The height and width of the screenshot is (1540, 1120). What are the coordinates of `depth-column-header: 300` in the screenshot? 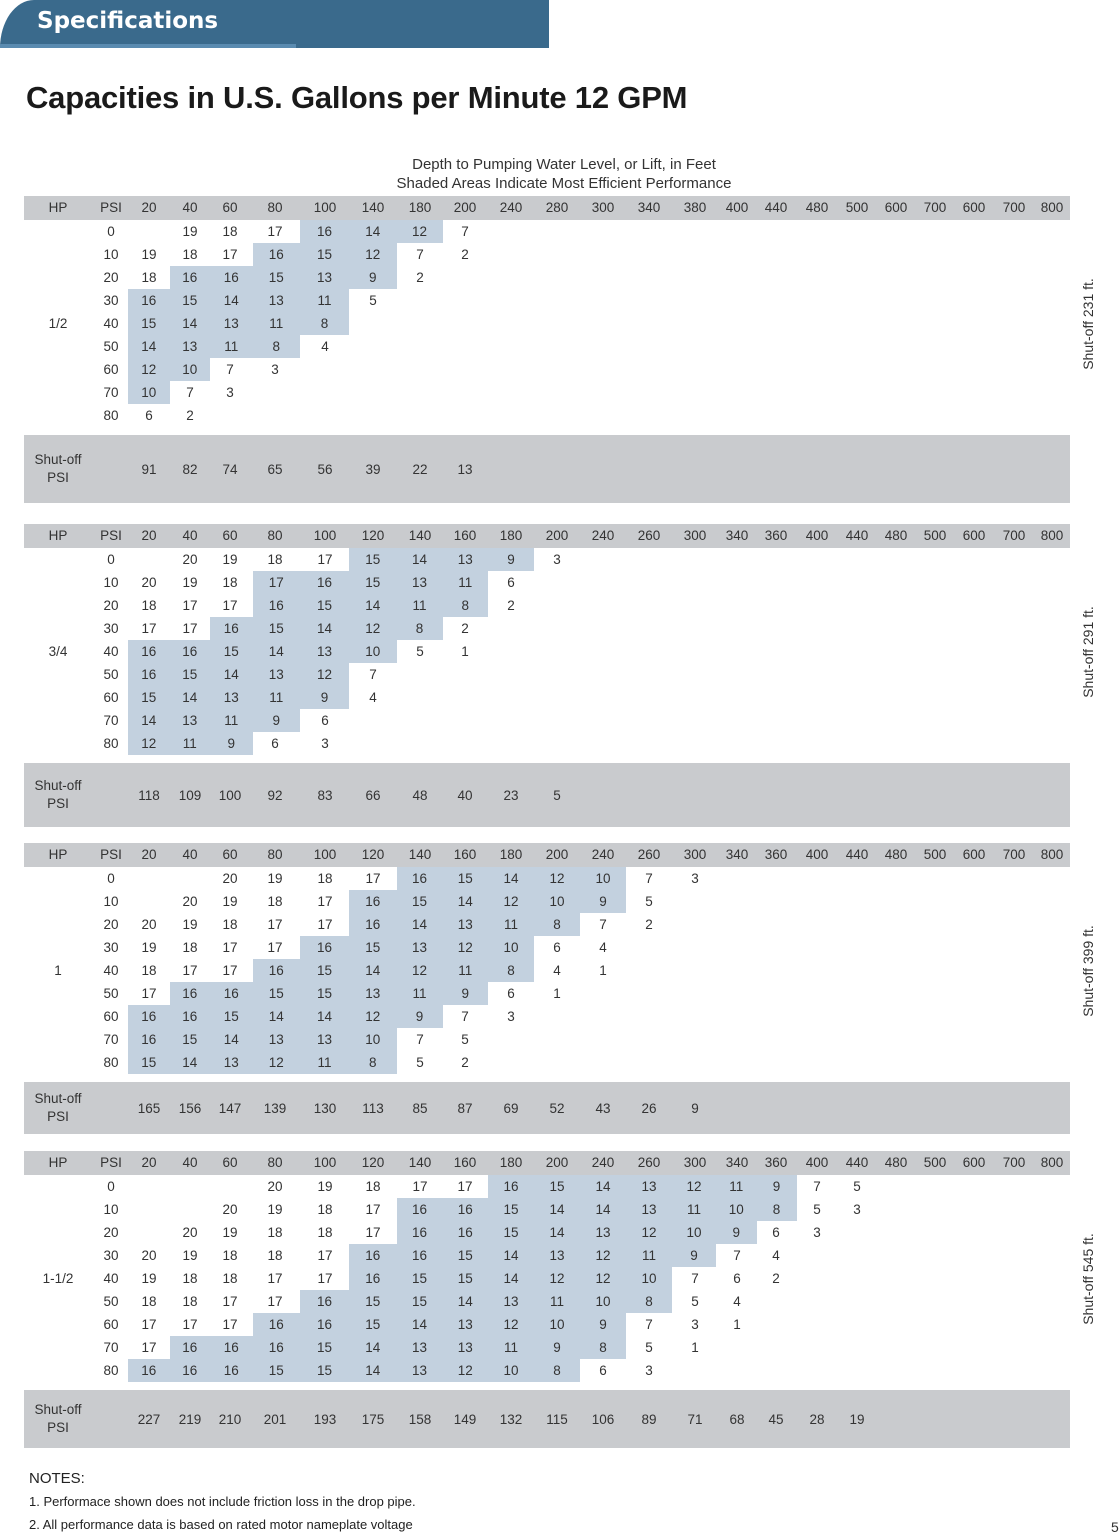 It's located at (695, 535).